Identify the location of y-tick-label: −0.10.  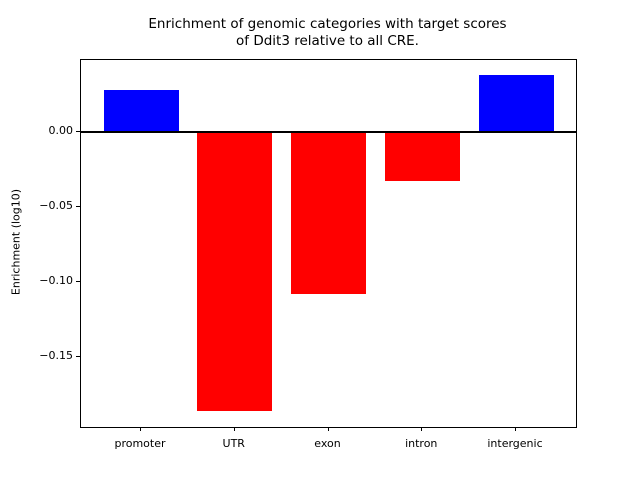
(56, 280).